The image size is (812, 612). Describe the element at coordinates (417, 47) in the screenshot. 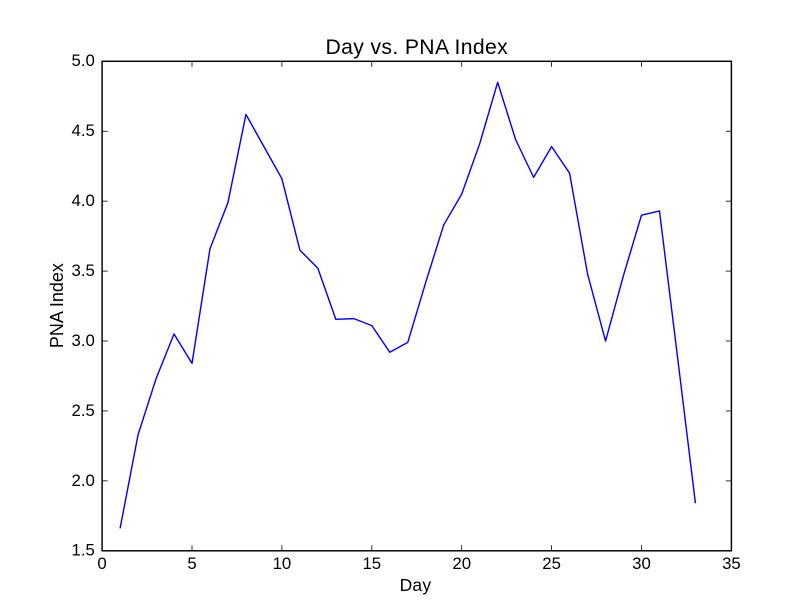

I see `svg-text: Day vs. PNA Index` at that location.